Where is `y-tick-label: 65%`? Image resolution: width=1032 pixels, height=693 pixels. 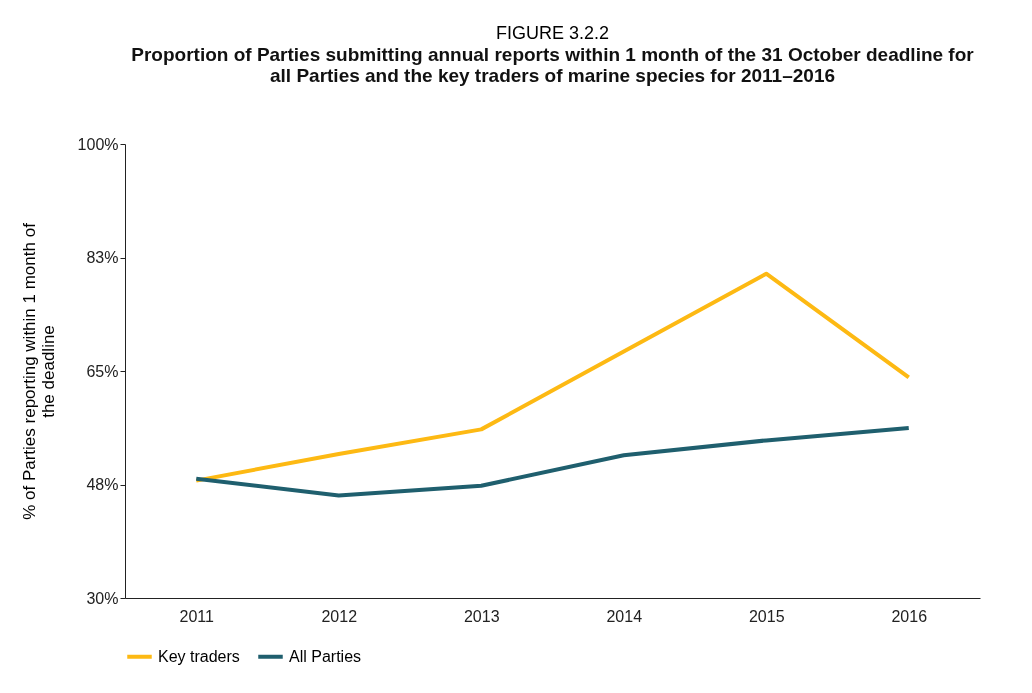 y-tick-label: 65% is located at coordinates (102, 371).